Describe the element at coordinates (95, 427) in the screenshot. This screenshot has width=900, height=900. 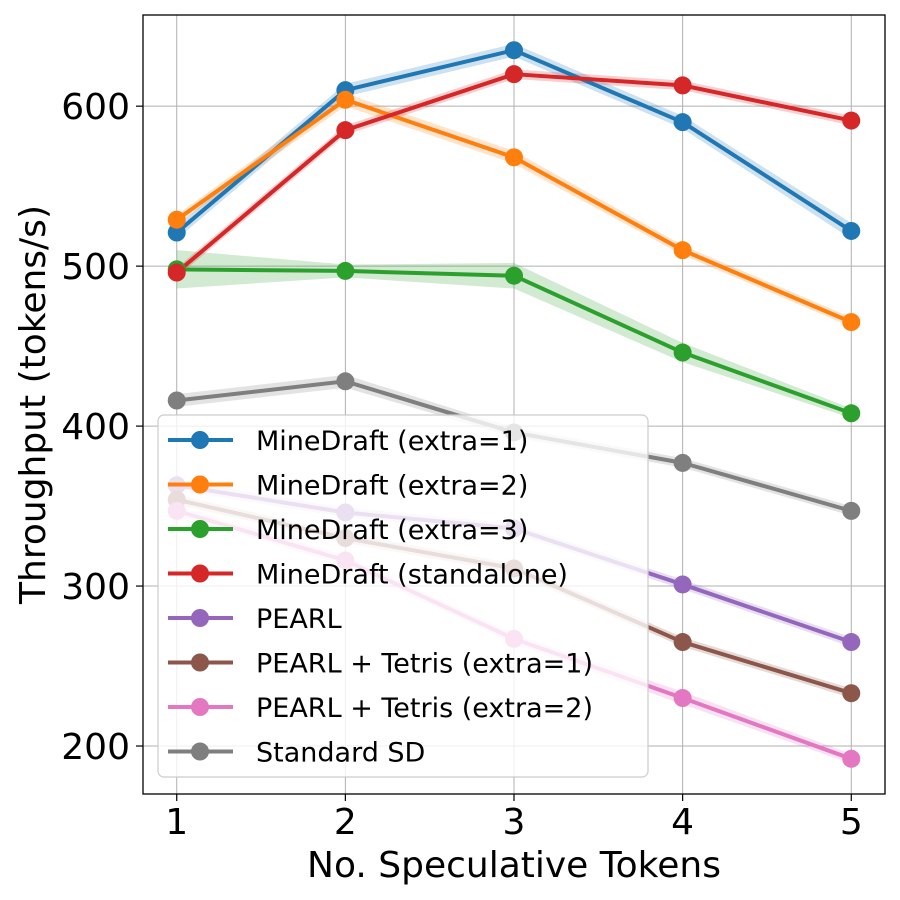
I see `y-tick-label: 400` at that location.